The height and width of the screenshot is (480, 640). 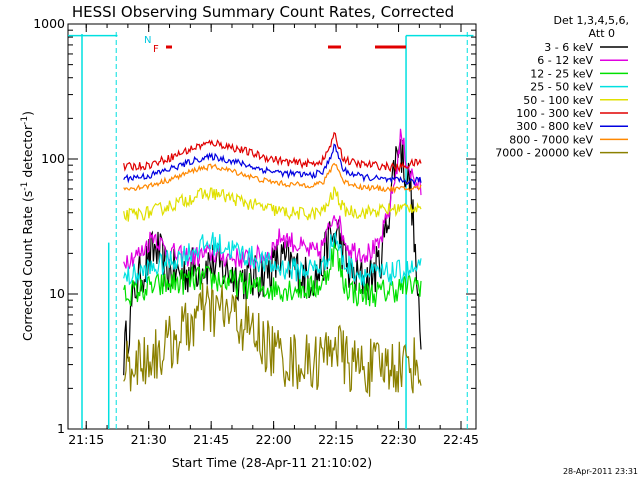 What do you see at coordinates (554, 126) in the screenshot?
I see `legend-label: 300 - 800 keV` at bounding box center [554, 126].